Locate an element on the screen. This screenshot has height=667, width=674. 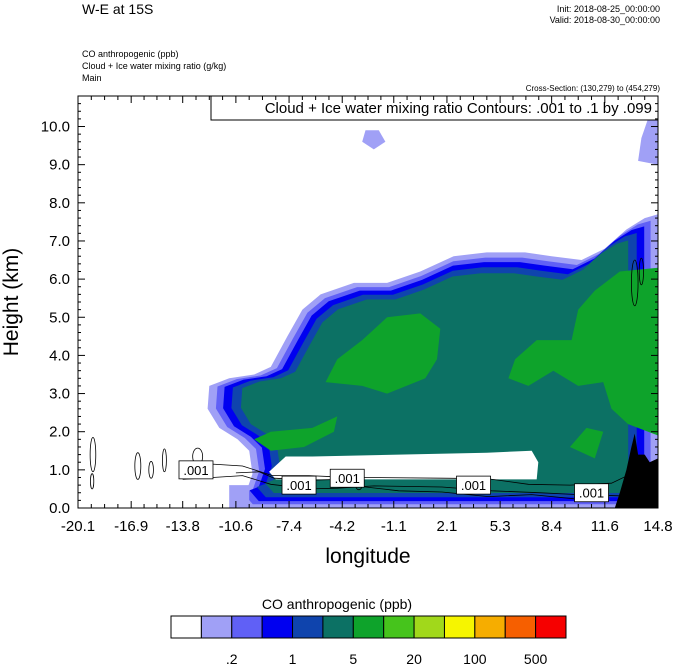
y-tick-label: 9.0 is located at coordinates (59, 165).